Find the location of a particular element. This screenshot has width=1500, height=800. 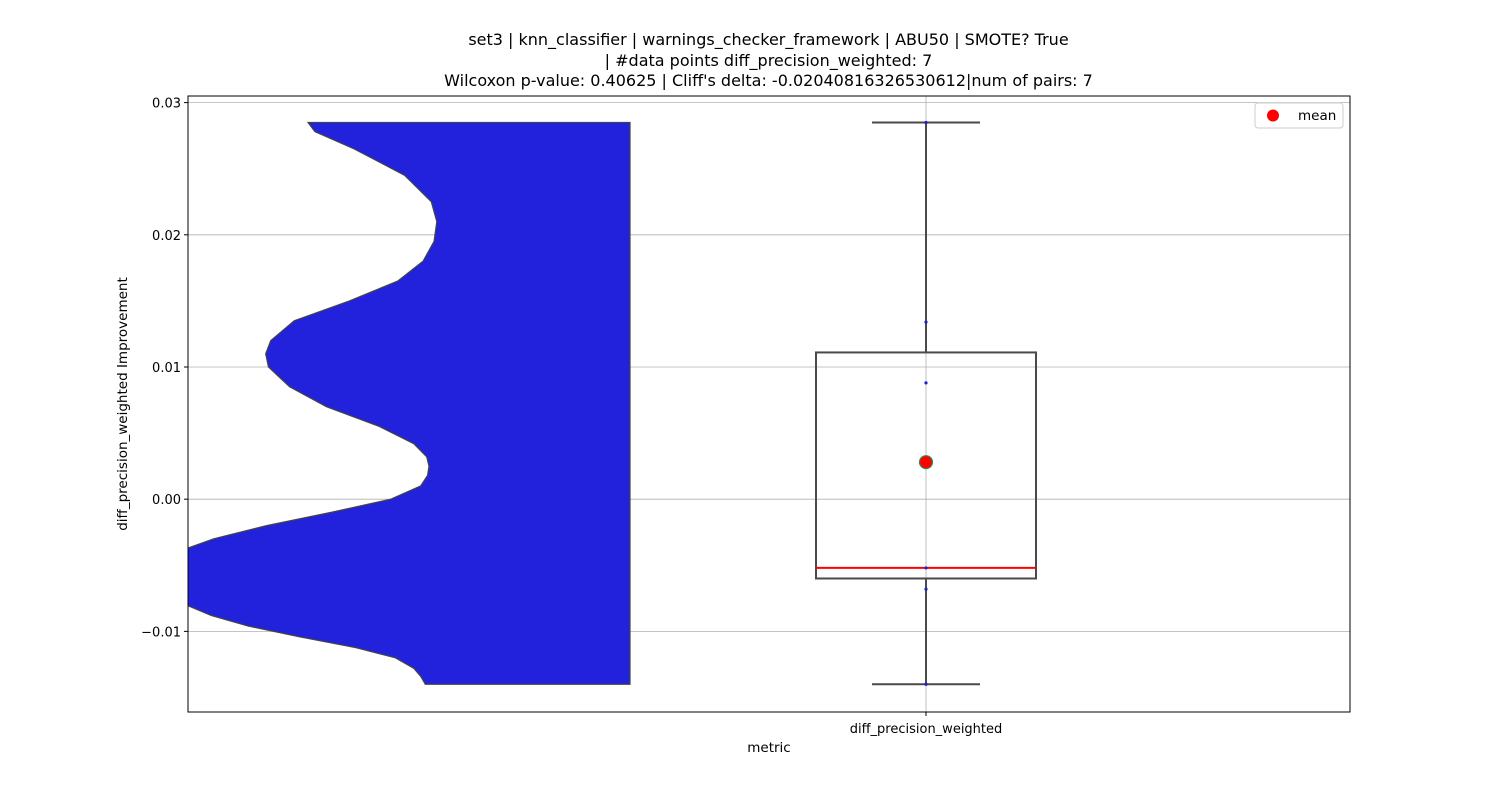

x-tick-label: diff_precision_weighted is located at coordinates (926, 729).